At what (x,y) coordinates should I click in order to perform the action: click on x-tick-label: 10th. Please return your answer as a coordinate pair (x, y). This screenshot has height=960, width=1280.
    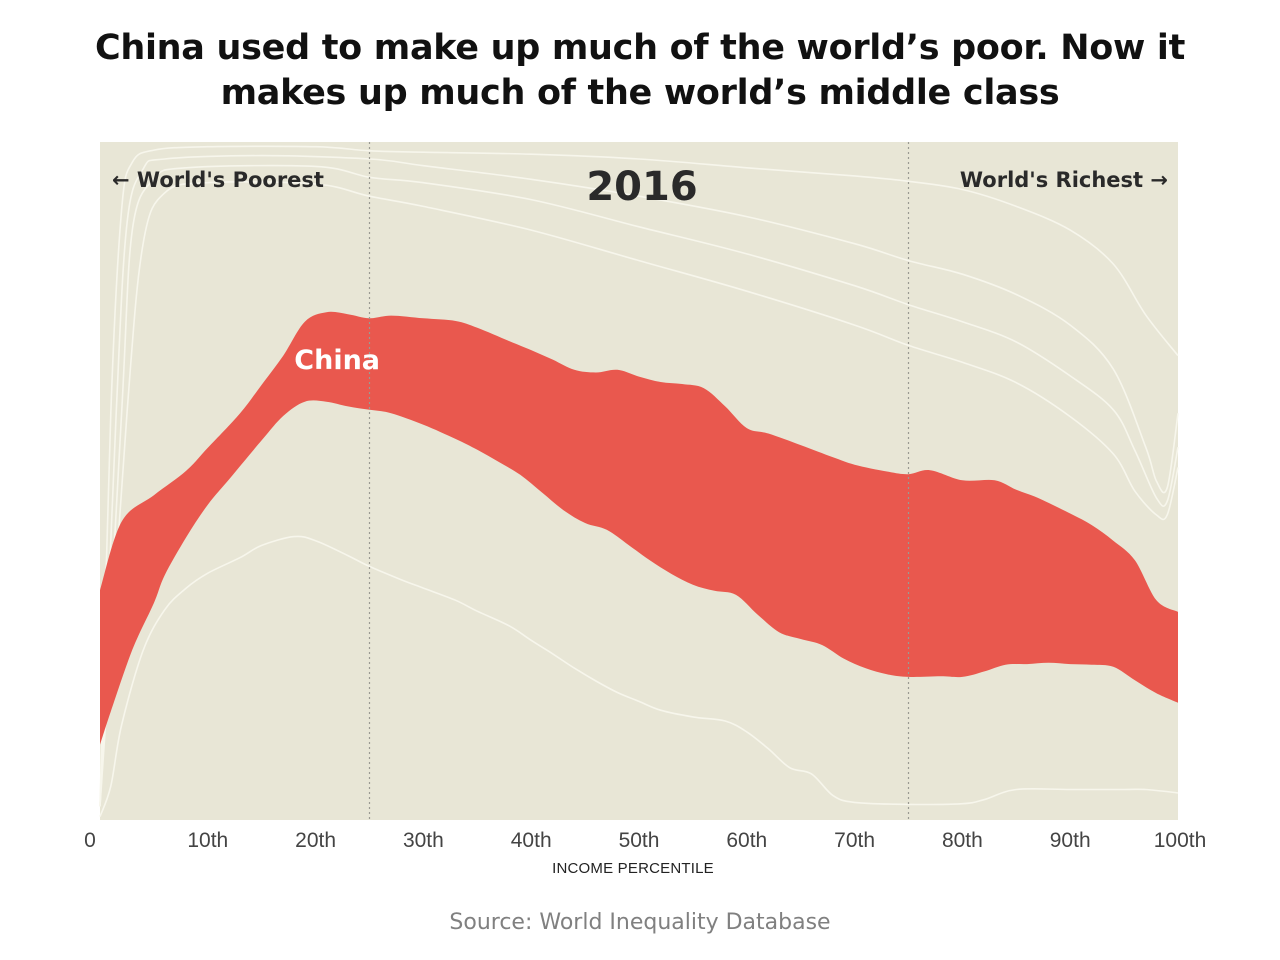
    Looking at the image, I should click on (207, 840).